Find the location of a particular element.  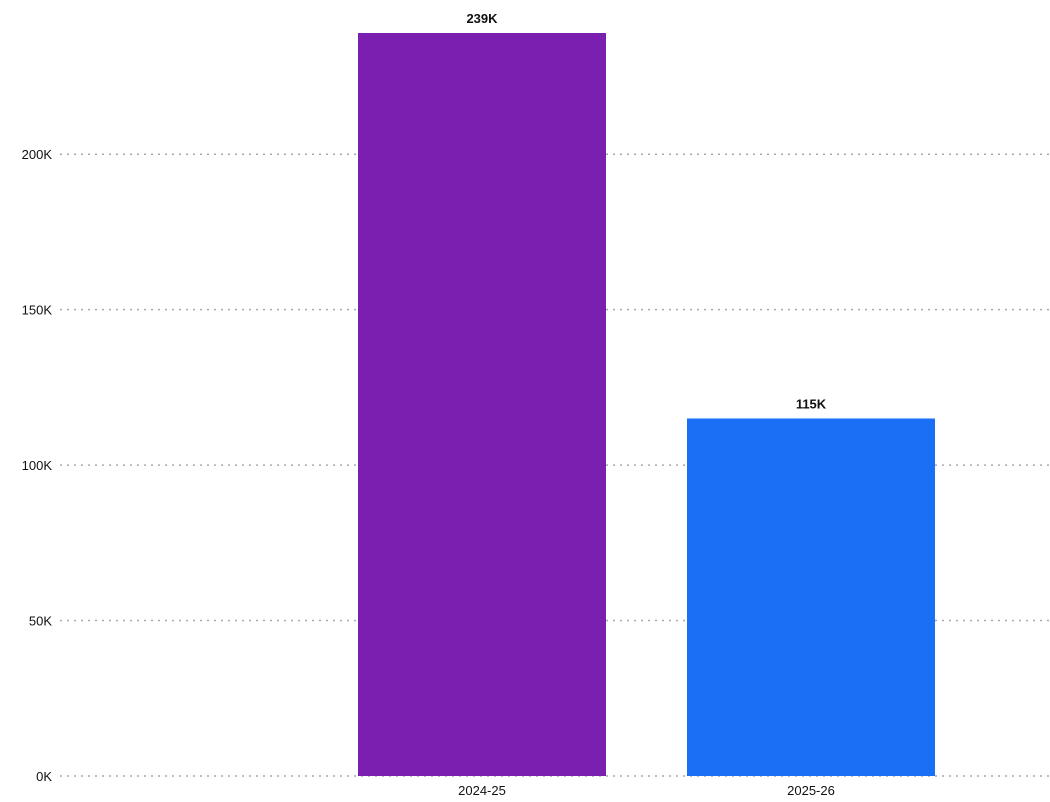

y-tick-label-4: 200K is located at coordinates (37, 154).